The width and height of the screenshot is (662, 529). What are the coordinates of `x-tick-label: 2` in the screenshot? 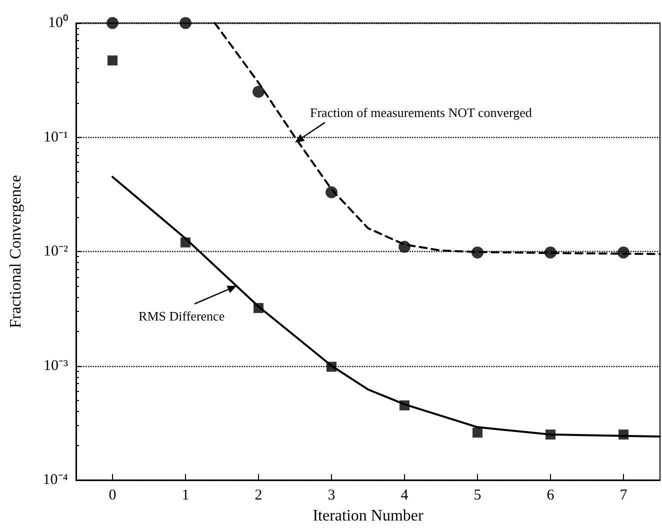 It's located at (258, 496).